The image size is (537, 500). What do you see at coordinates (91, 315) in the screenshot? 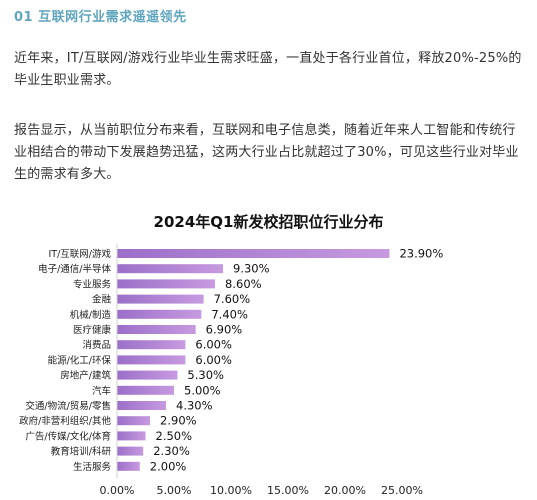
I see `category-label: 机械/制造` at bounding box center [91, 315].